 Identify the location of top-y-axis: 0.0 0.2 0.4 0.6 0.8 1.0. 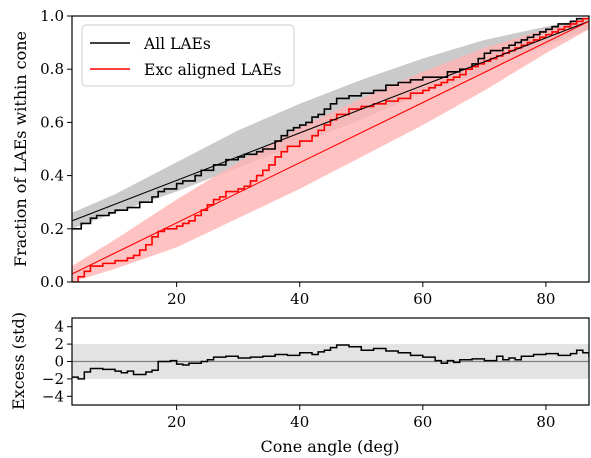
(56, 149).